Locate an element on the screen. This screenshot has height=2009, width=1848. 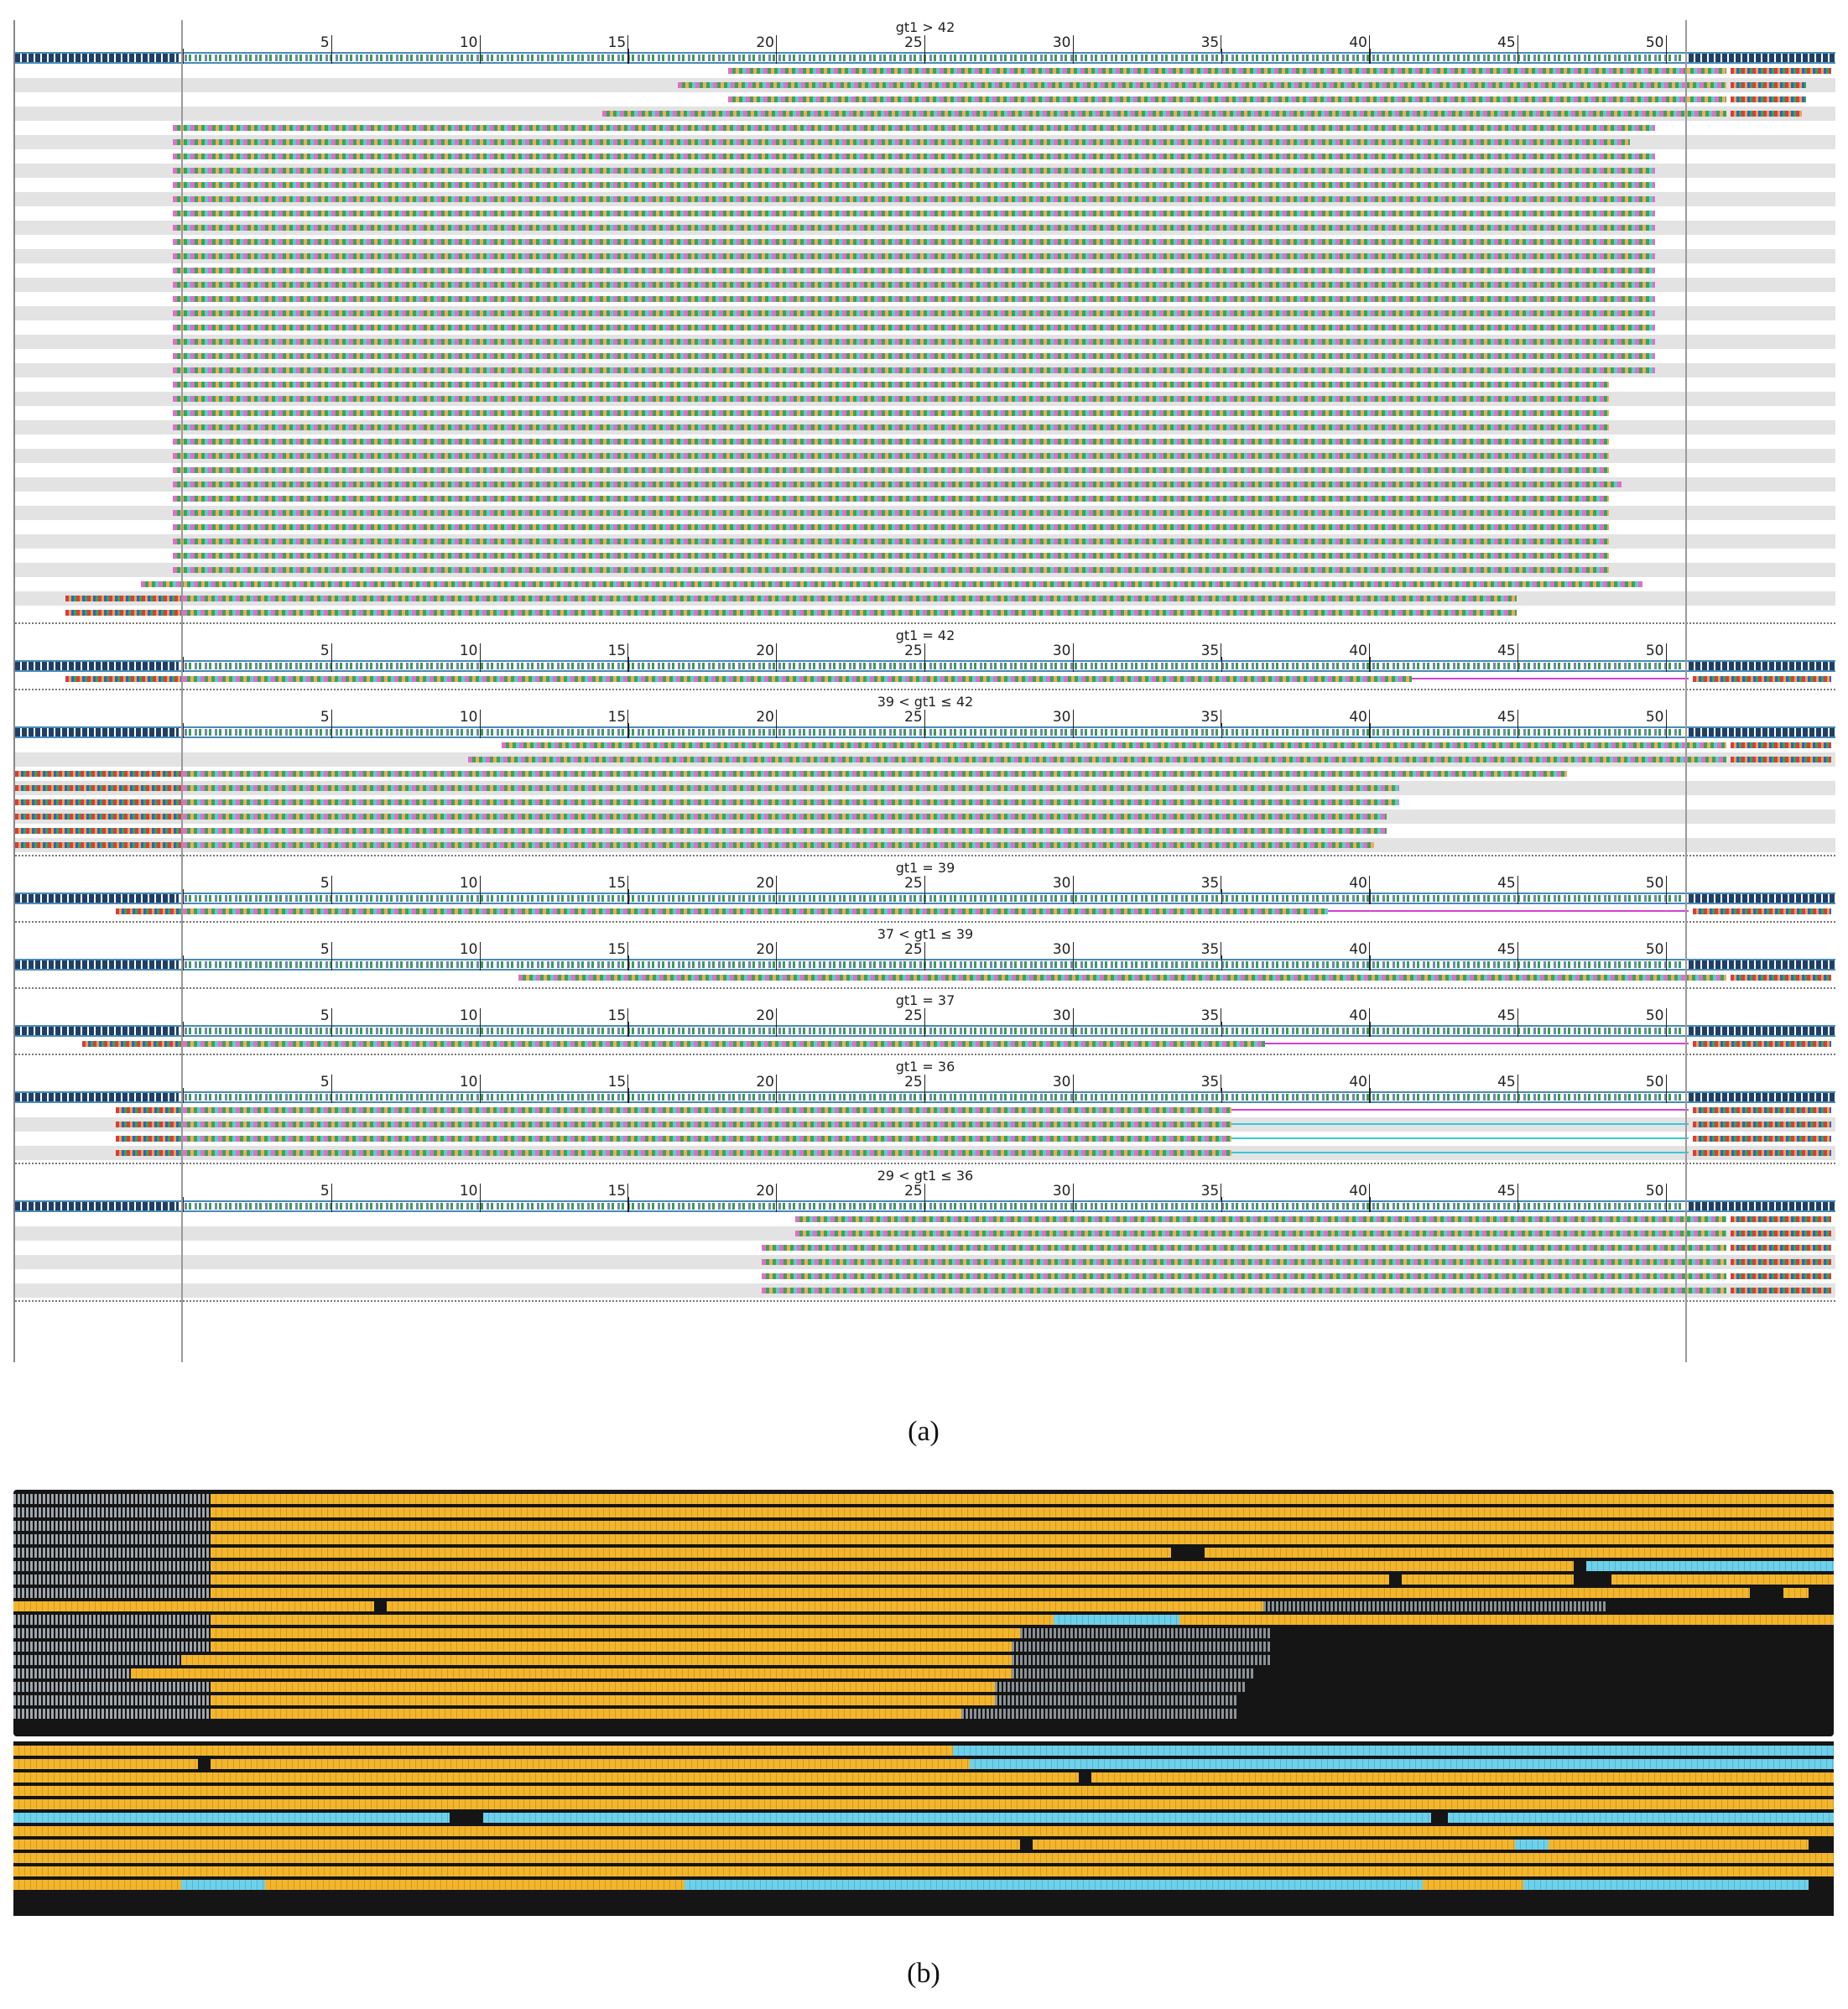
flank-sequence is located at coordinates (112, 1647).